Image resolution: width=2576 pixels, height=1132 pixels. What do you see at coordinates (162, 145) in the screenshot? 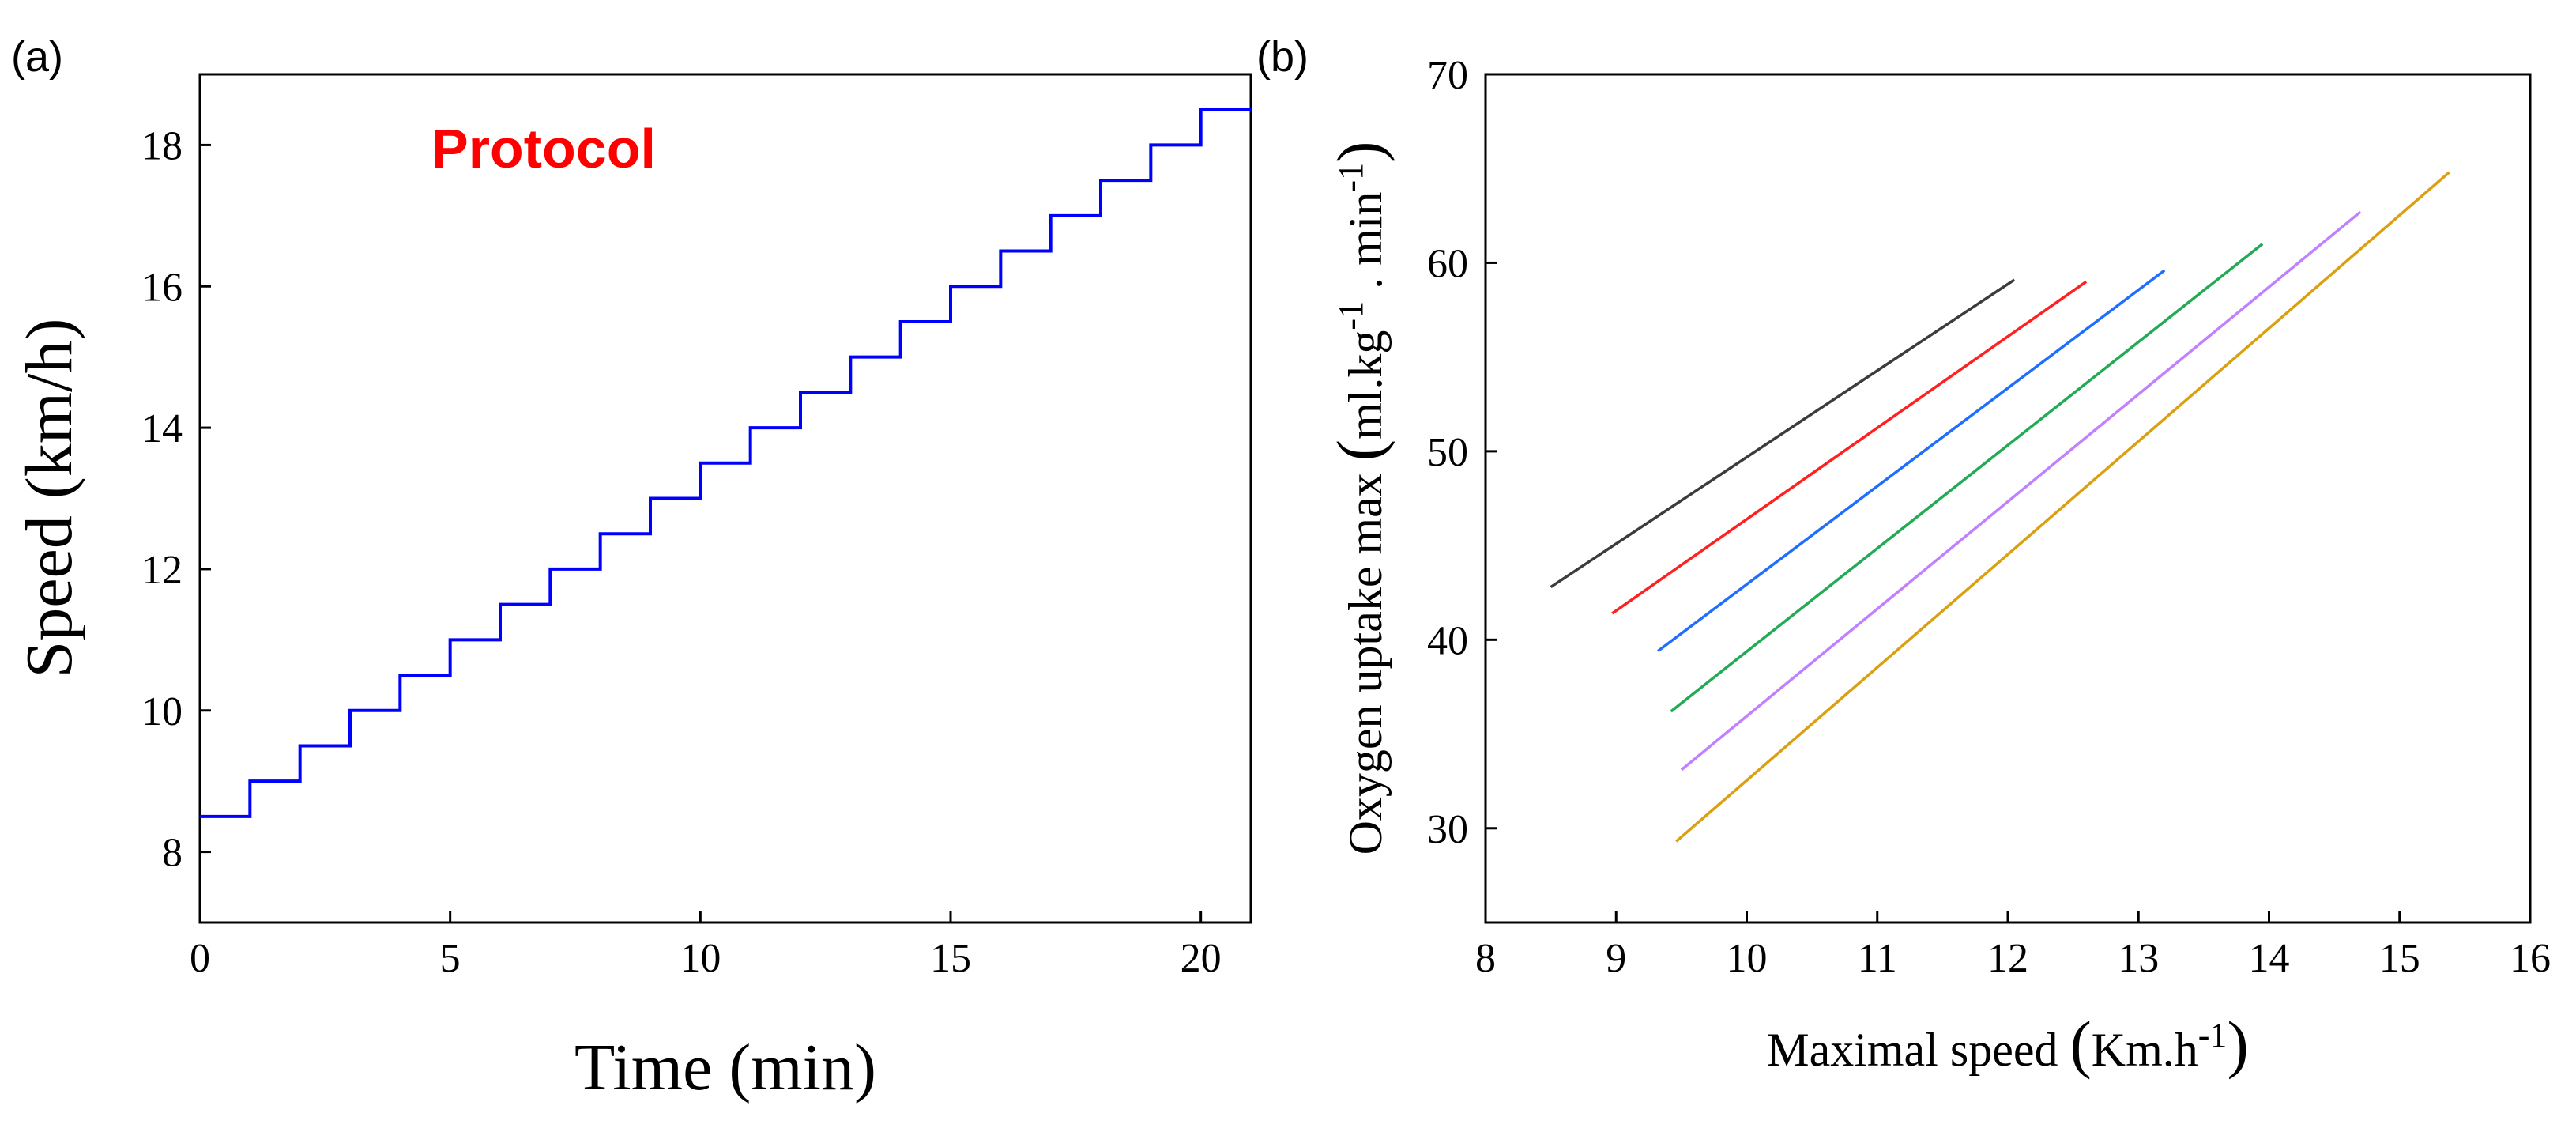
I see `panel-a-y-tick-label: 18` at bounding box center [162, 145].